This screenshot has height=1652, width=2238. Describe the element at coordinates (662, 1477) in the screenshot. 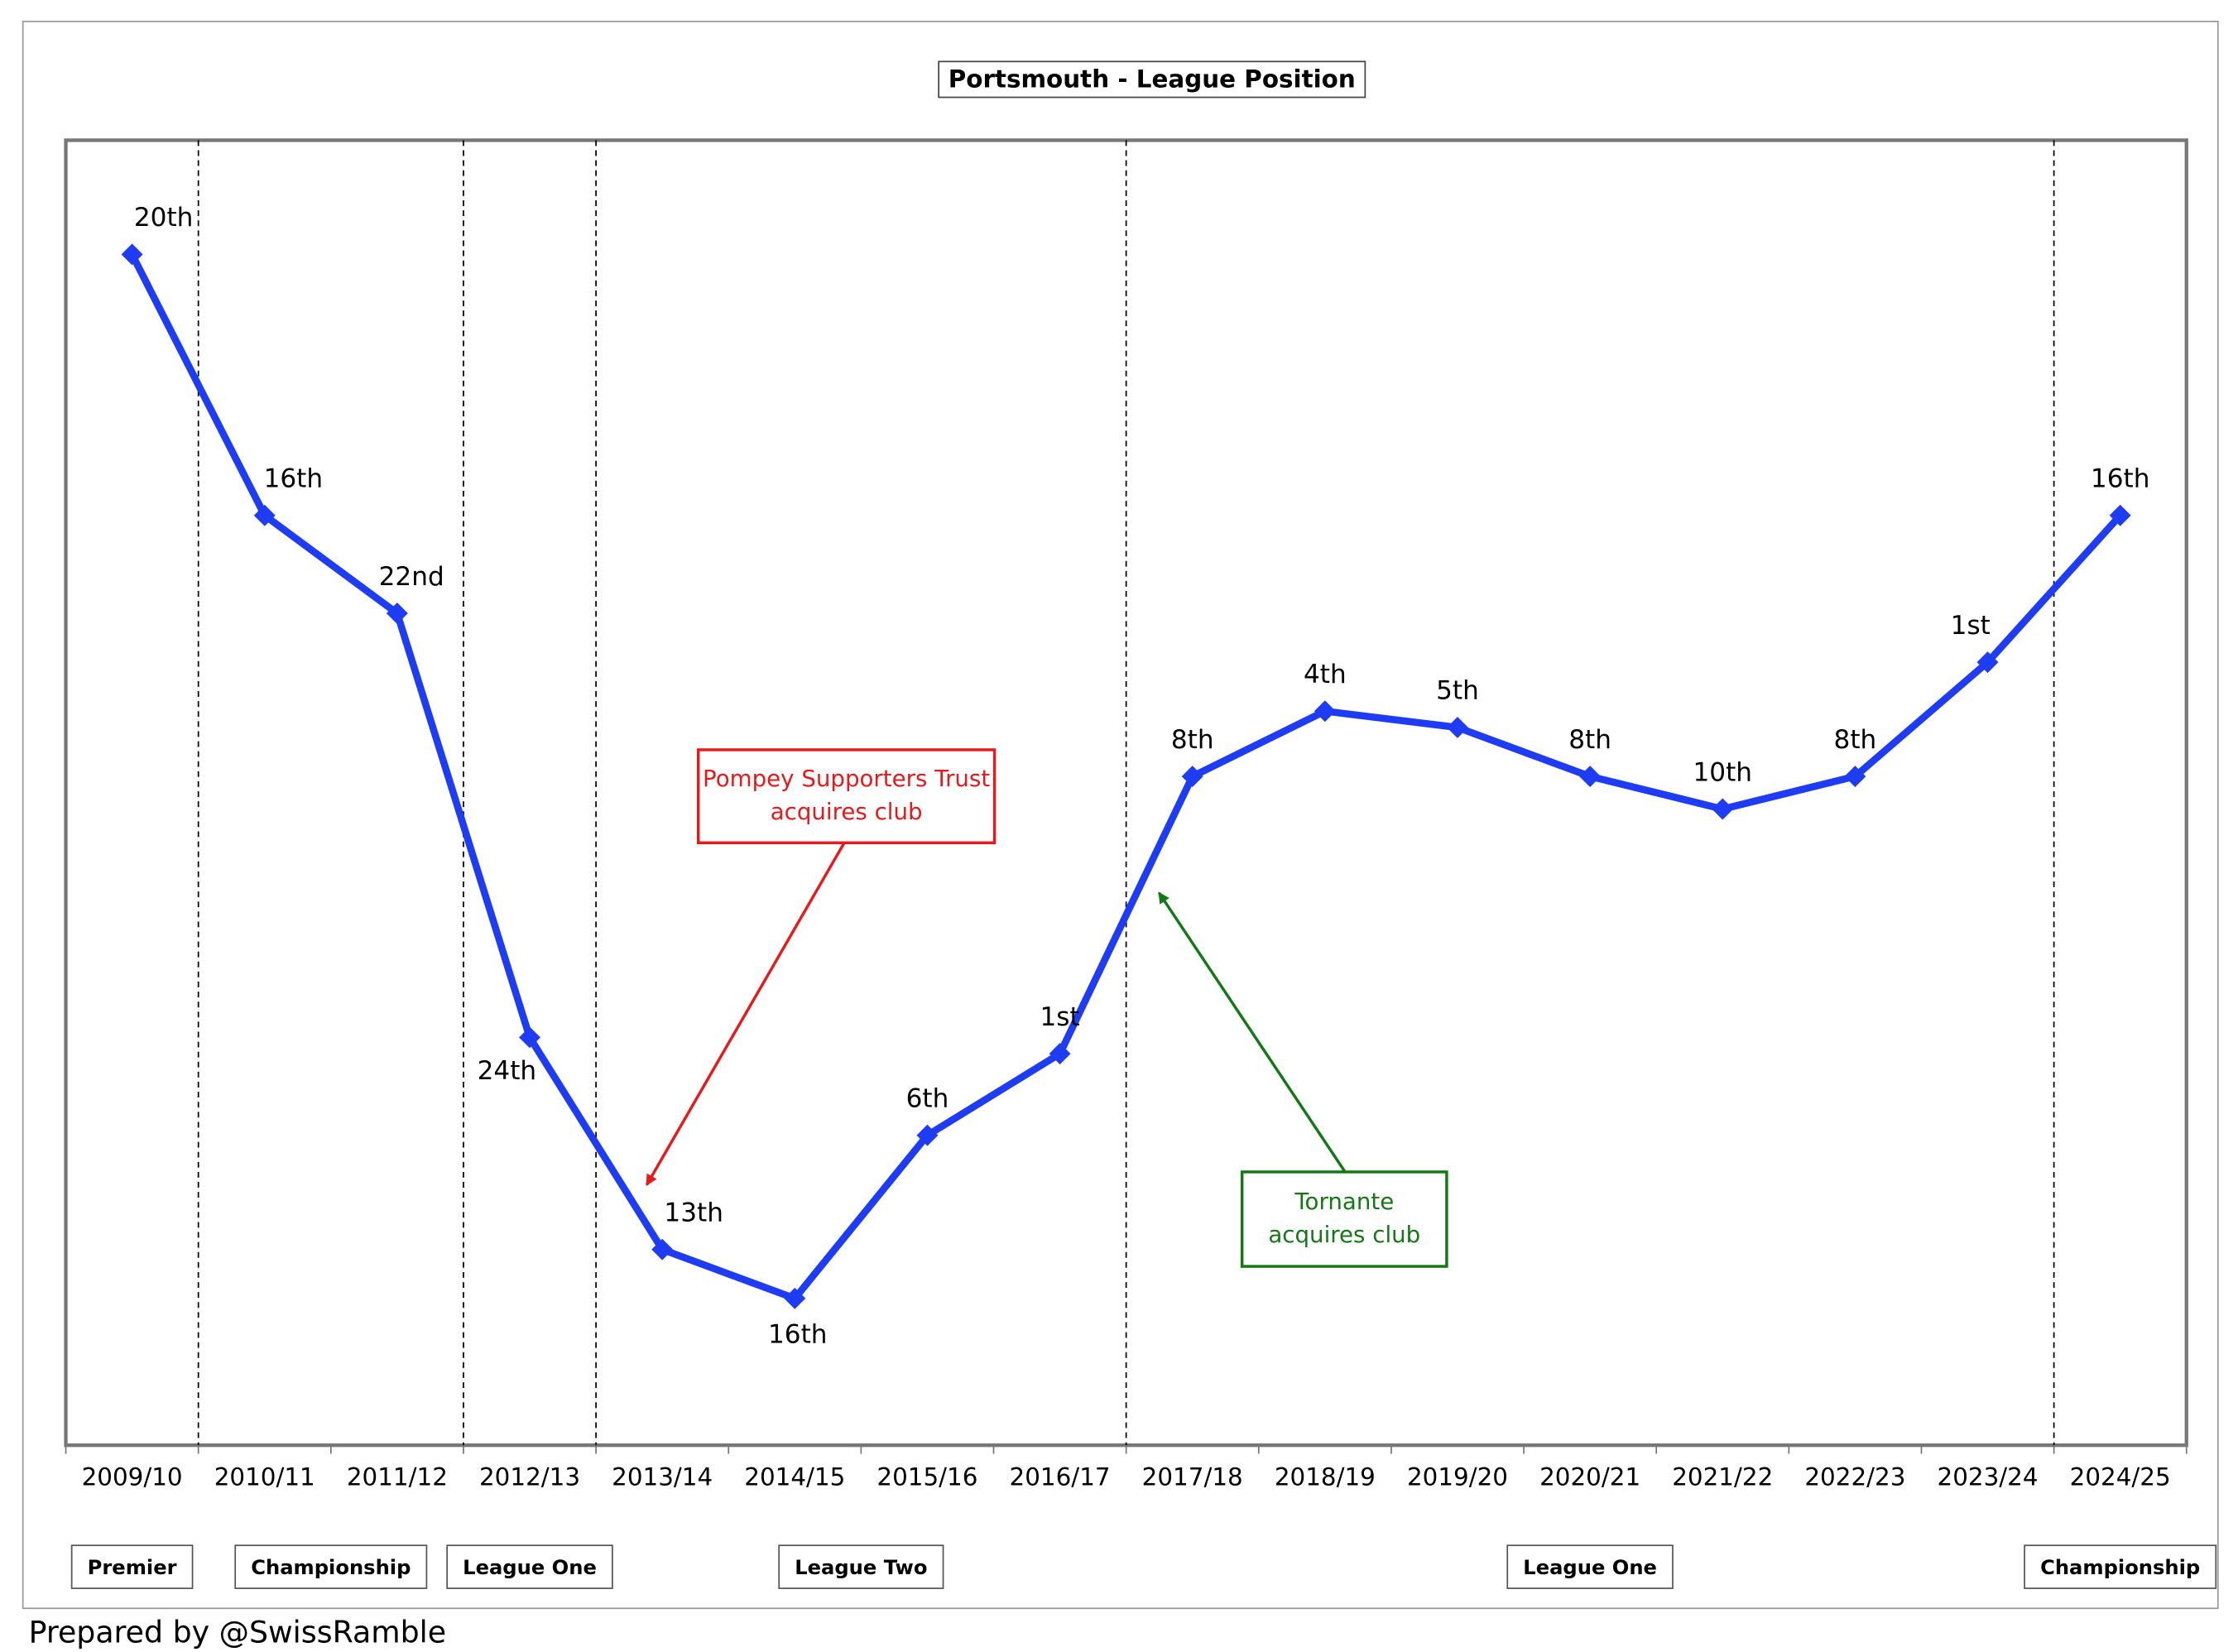

I see `x-tick-label: 2013/14` at that location.